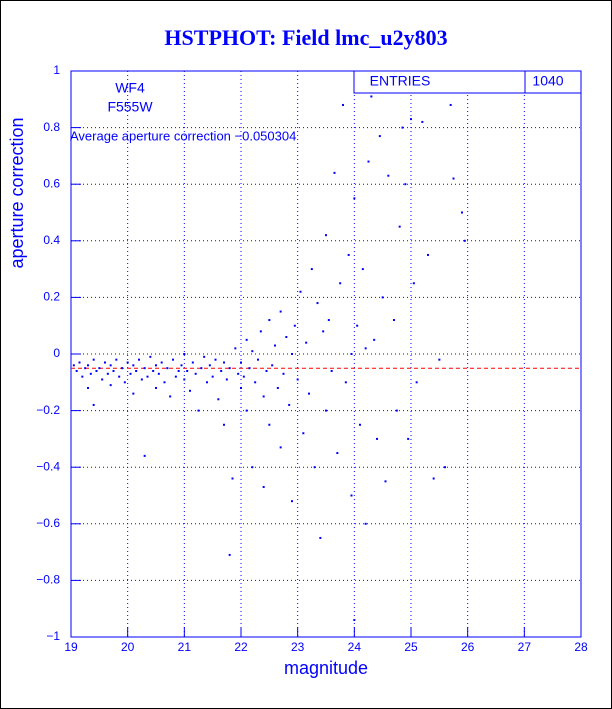 The width and height of the screenshot is (612, 709). Describe the element at coordinates (581, 647) in the screenshot. I see `x-tick-label: 28` at that location.